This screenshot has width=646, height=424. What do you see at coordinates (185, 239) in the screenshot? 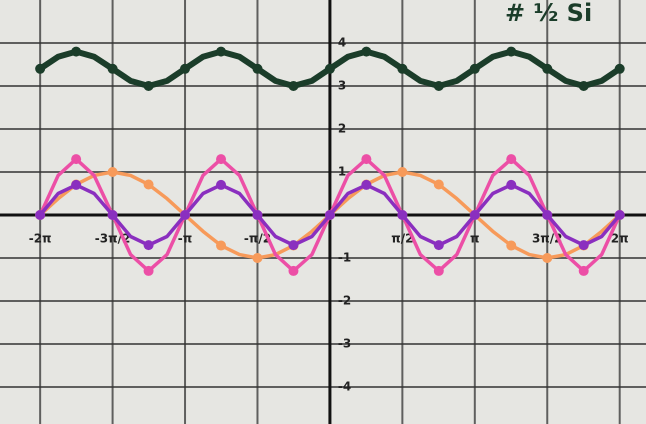
I see `x-tick-label: -π` at bounding box center [185, 239].